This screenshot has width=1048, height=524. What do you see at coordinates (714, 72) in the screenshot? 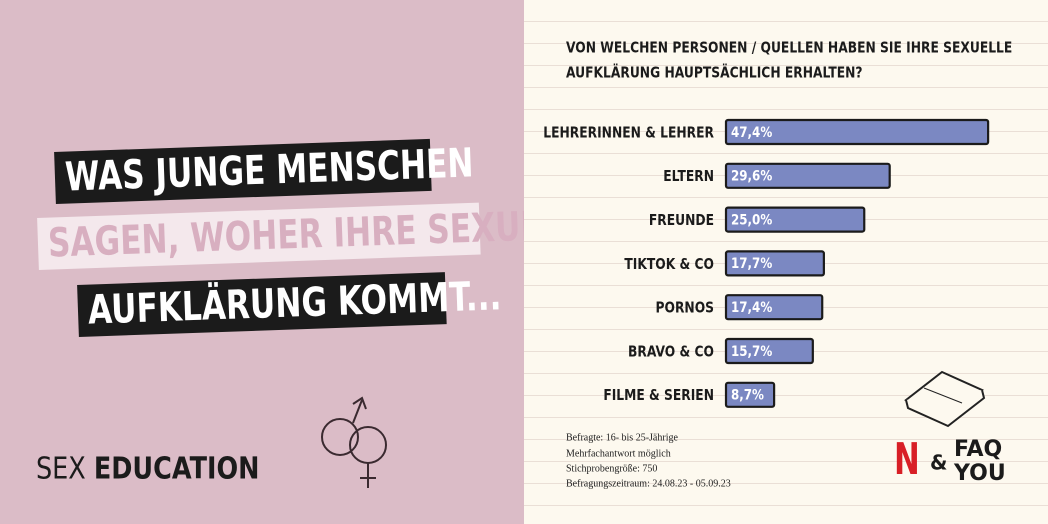
I see `chart-title: AUFKLÄRUNG HAUPTSÄCHLICH ERHALTEN?` at bounding box center [714, 72].